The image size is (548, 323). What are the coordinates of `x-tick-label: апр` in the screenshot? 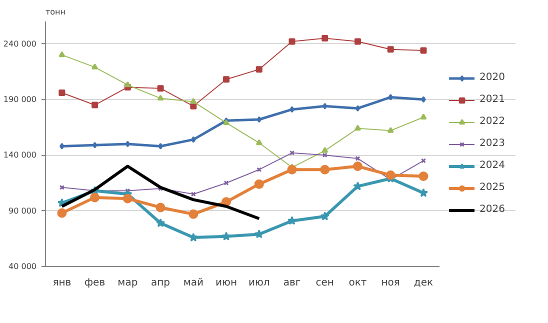 It's located at (160, 283).